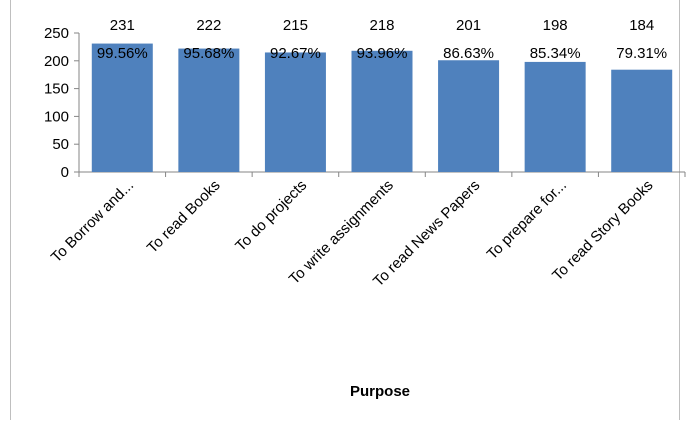 This screenshot has width=690, height=427. I want to click on x-axis-label: Purpose, so click(380, 391).